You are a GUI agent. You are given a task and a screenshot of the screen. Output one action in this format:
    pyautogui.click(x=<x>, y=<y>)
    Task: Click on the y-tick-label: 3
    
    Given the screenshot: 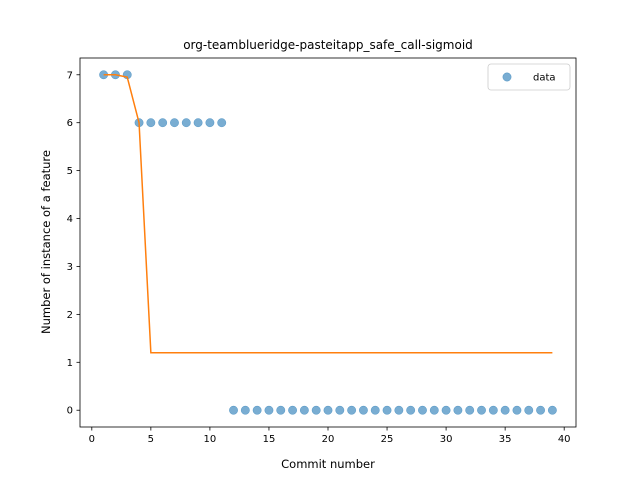 What is the action you would take?
    pyautogui.click(x=70, y=267)
    